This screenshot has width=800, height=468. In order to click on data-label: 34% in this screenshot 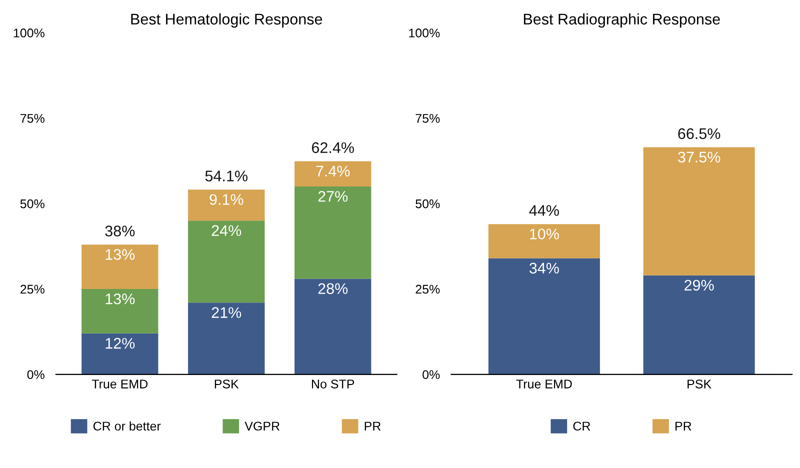, I will do `click(544, 268)`.